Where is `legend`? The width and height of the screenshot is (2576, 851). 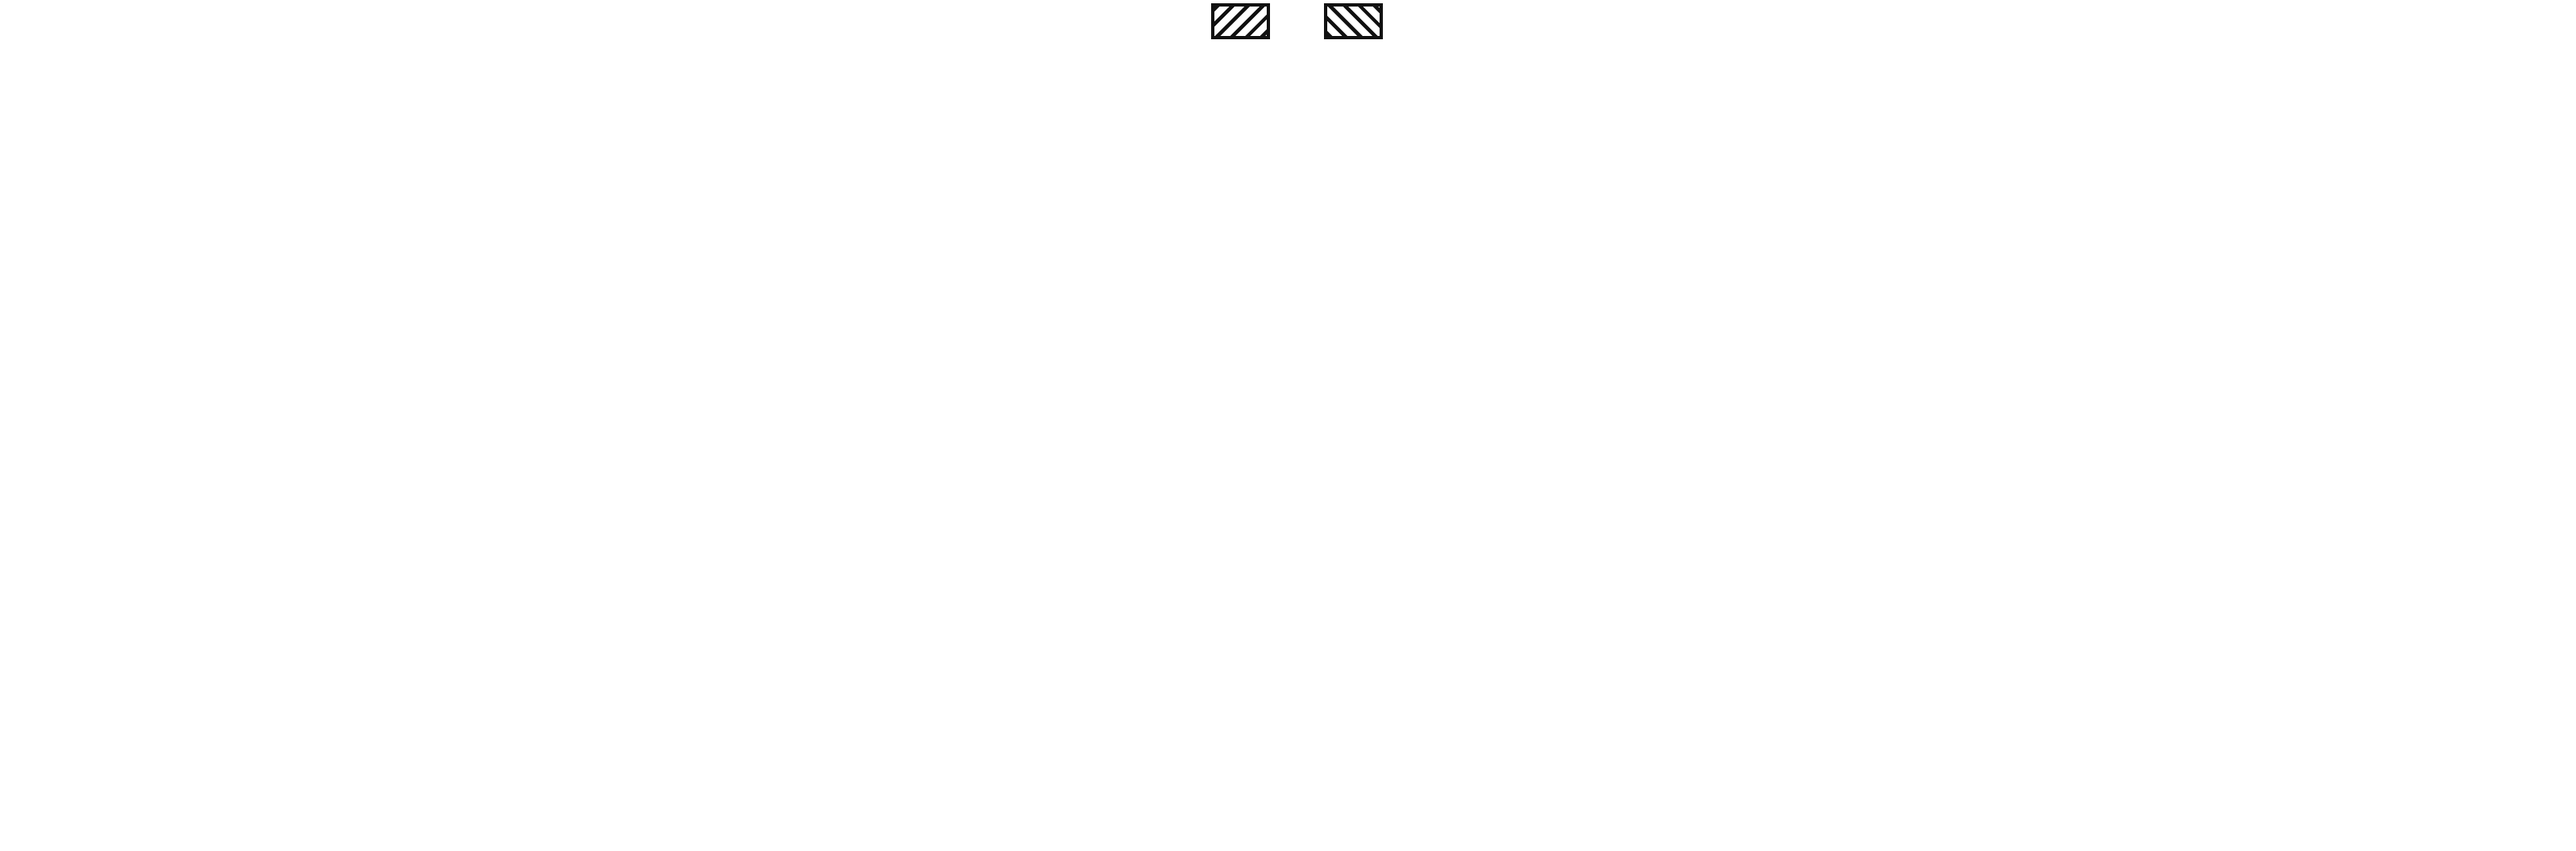 legend is located at coordinates (1304, 21).